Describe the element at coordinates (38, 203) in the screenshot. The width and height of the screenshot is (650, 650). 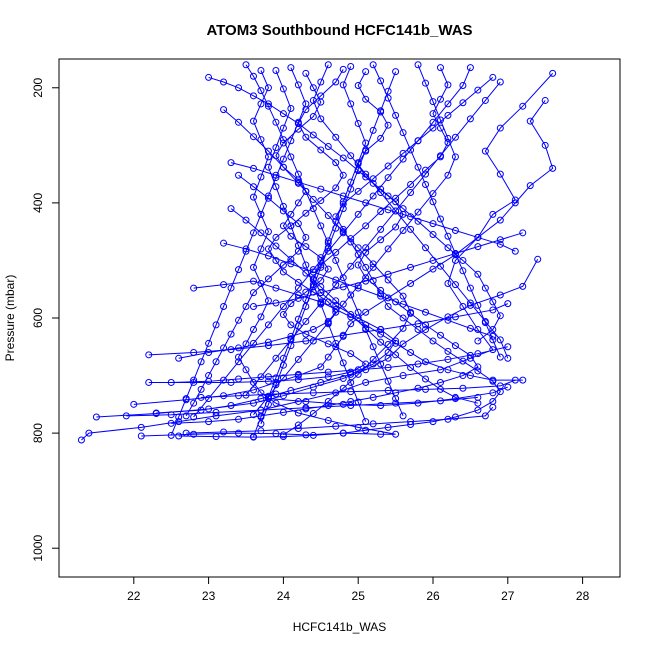
I see `y-tick-label: 400` at that location.